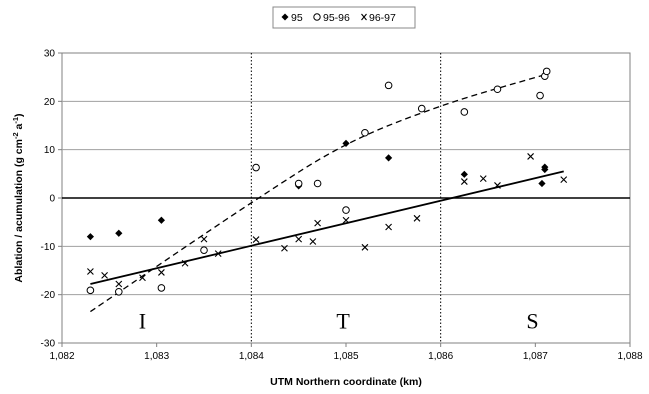 This screenshot has height=394, width=649. I want to click on legend-label-95: 95, so click(297, 18).